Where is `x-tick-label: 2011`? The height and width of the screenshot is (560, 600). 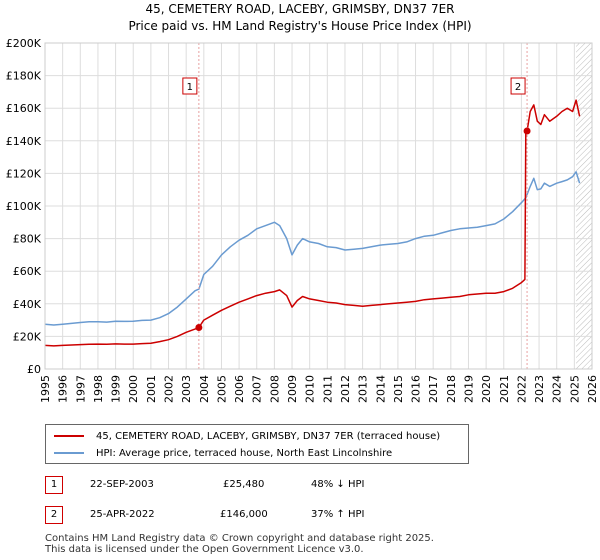 x-tick-label: 2011 is located at coordinates (327, 389).